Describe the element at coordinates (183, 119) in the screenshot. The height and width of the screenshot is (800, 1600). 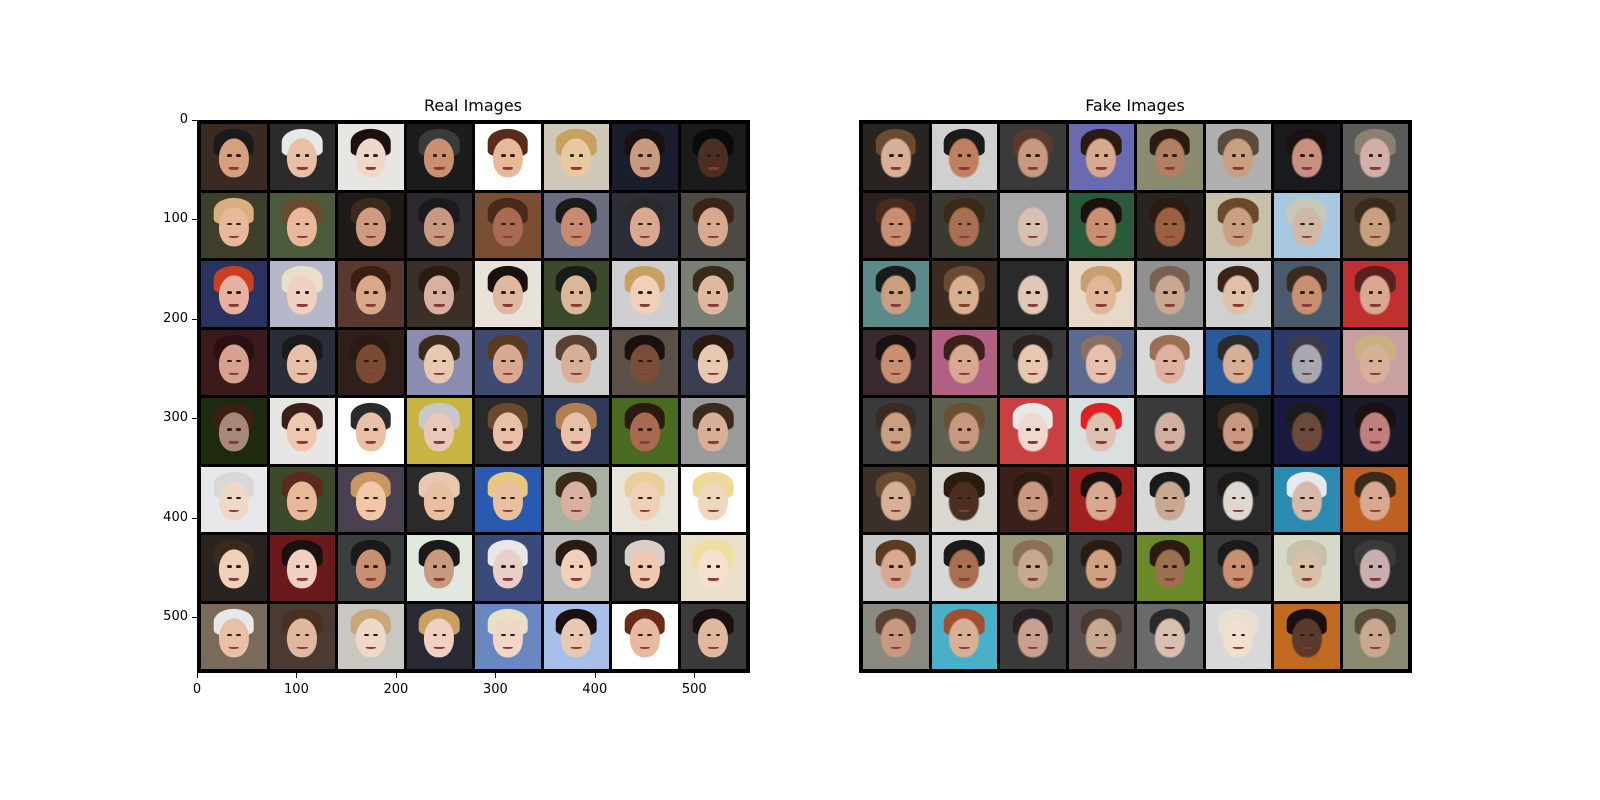
I see `y-tick-label: 0` at that location.